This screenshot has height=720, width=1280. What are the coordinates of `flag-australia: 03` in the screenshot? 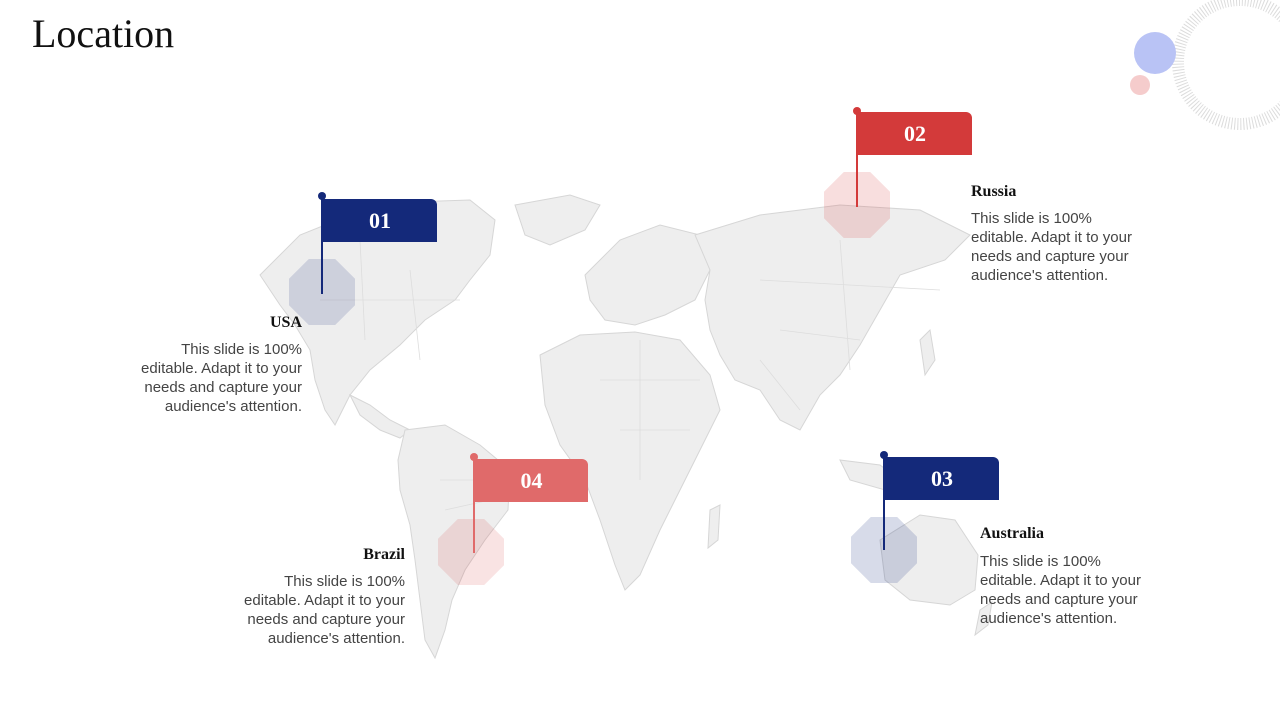 It's located at (942, 478).